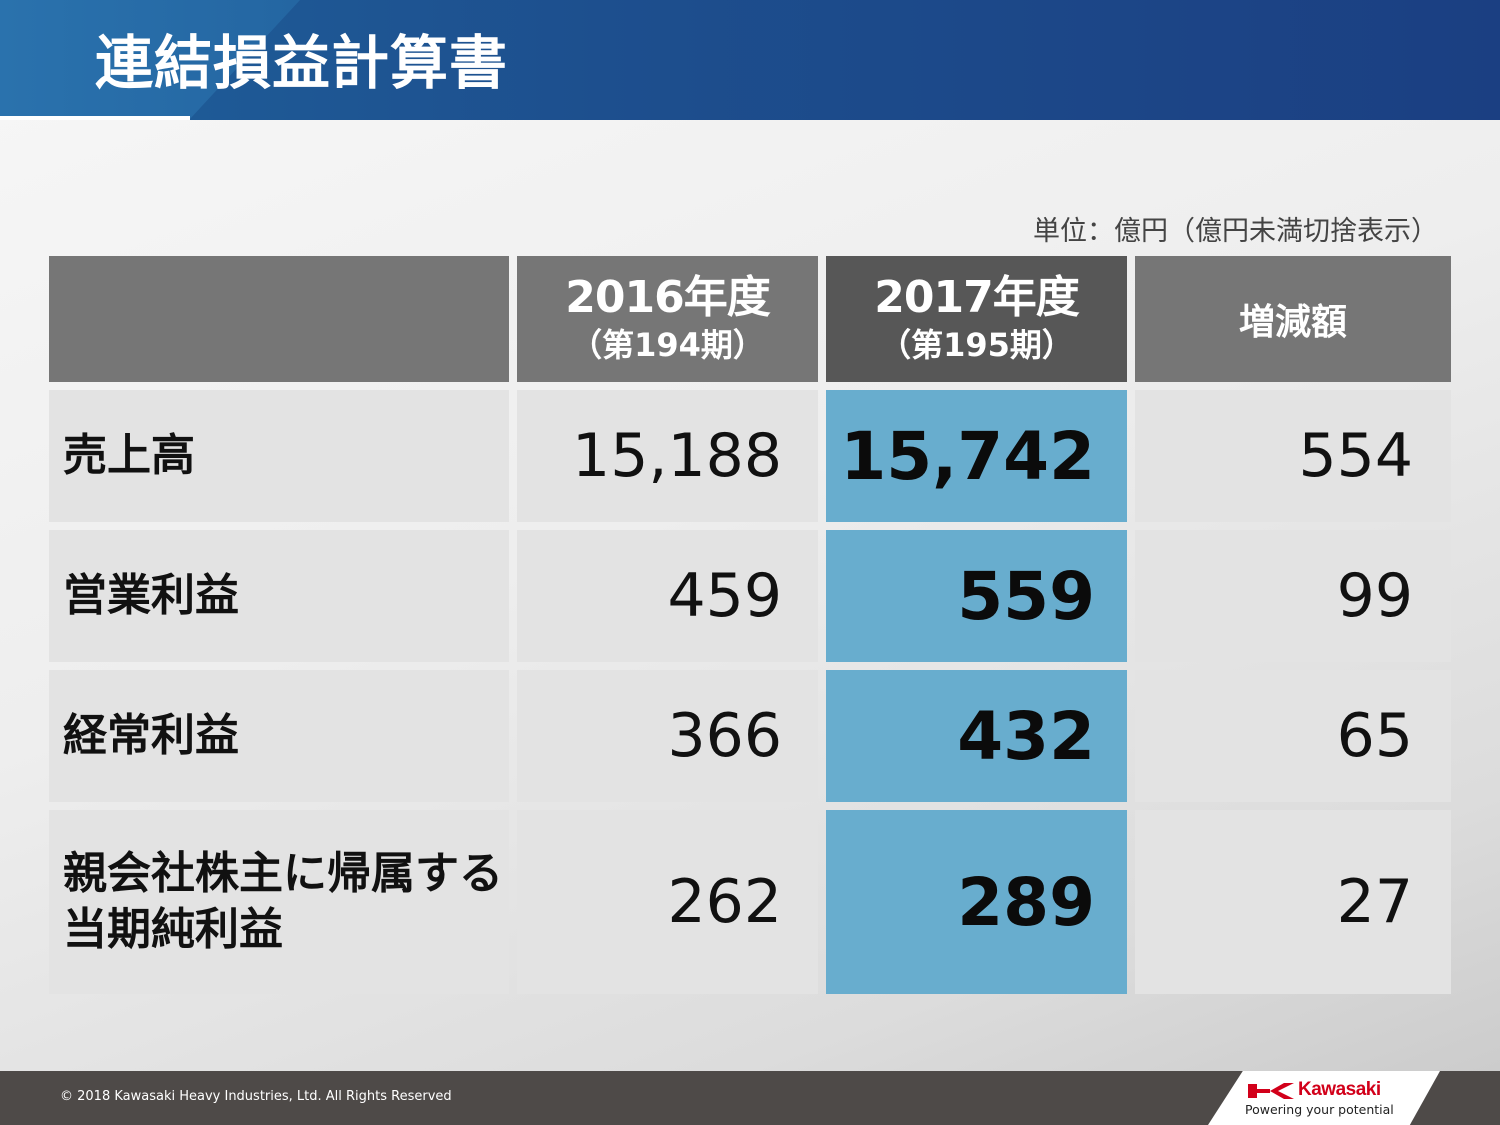 Image resolution: width=1500 pixels, height=1125 pixels. I want to click on column-label: 増減額, so click(1292, 322).